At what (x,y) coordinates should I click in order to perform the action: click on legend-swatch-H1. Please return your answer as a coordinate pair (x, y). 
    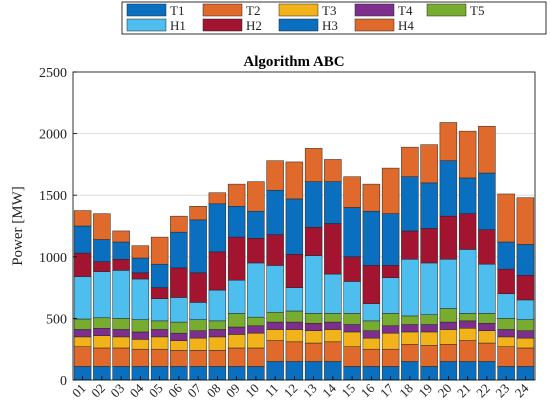
    Looking at the image, I should click on (146, 25).